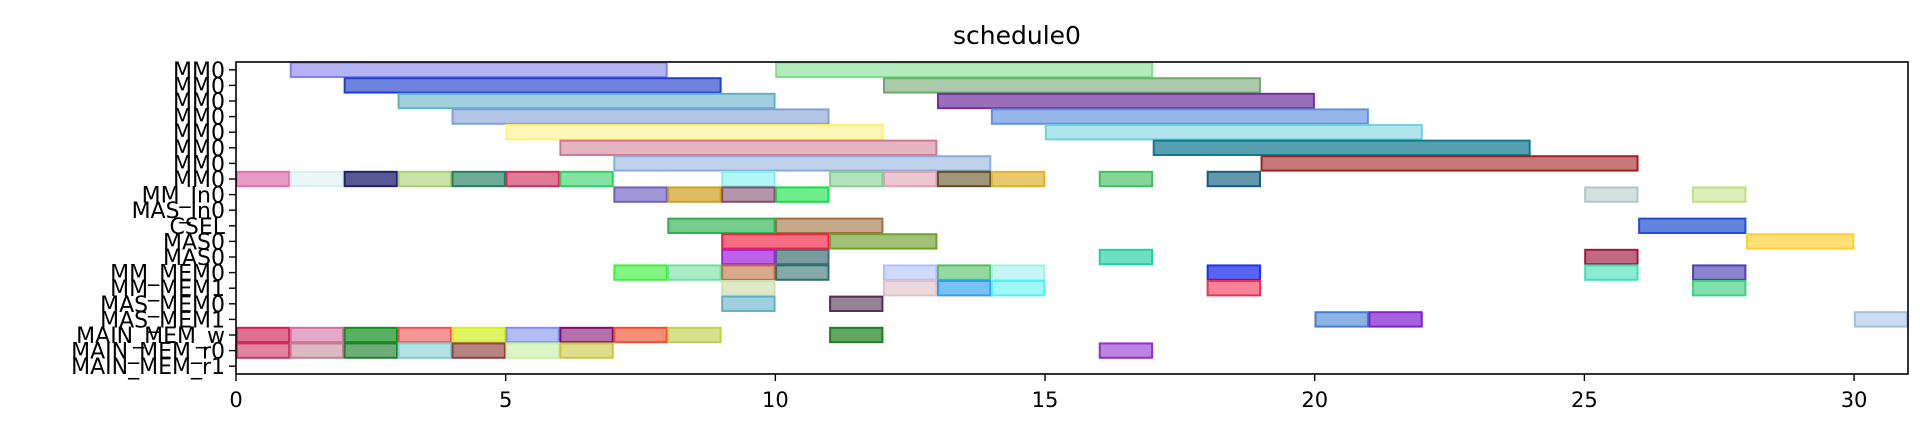  I want to click on y-tick-label: MAS_MEM1, so click(162, 320).